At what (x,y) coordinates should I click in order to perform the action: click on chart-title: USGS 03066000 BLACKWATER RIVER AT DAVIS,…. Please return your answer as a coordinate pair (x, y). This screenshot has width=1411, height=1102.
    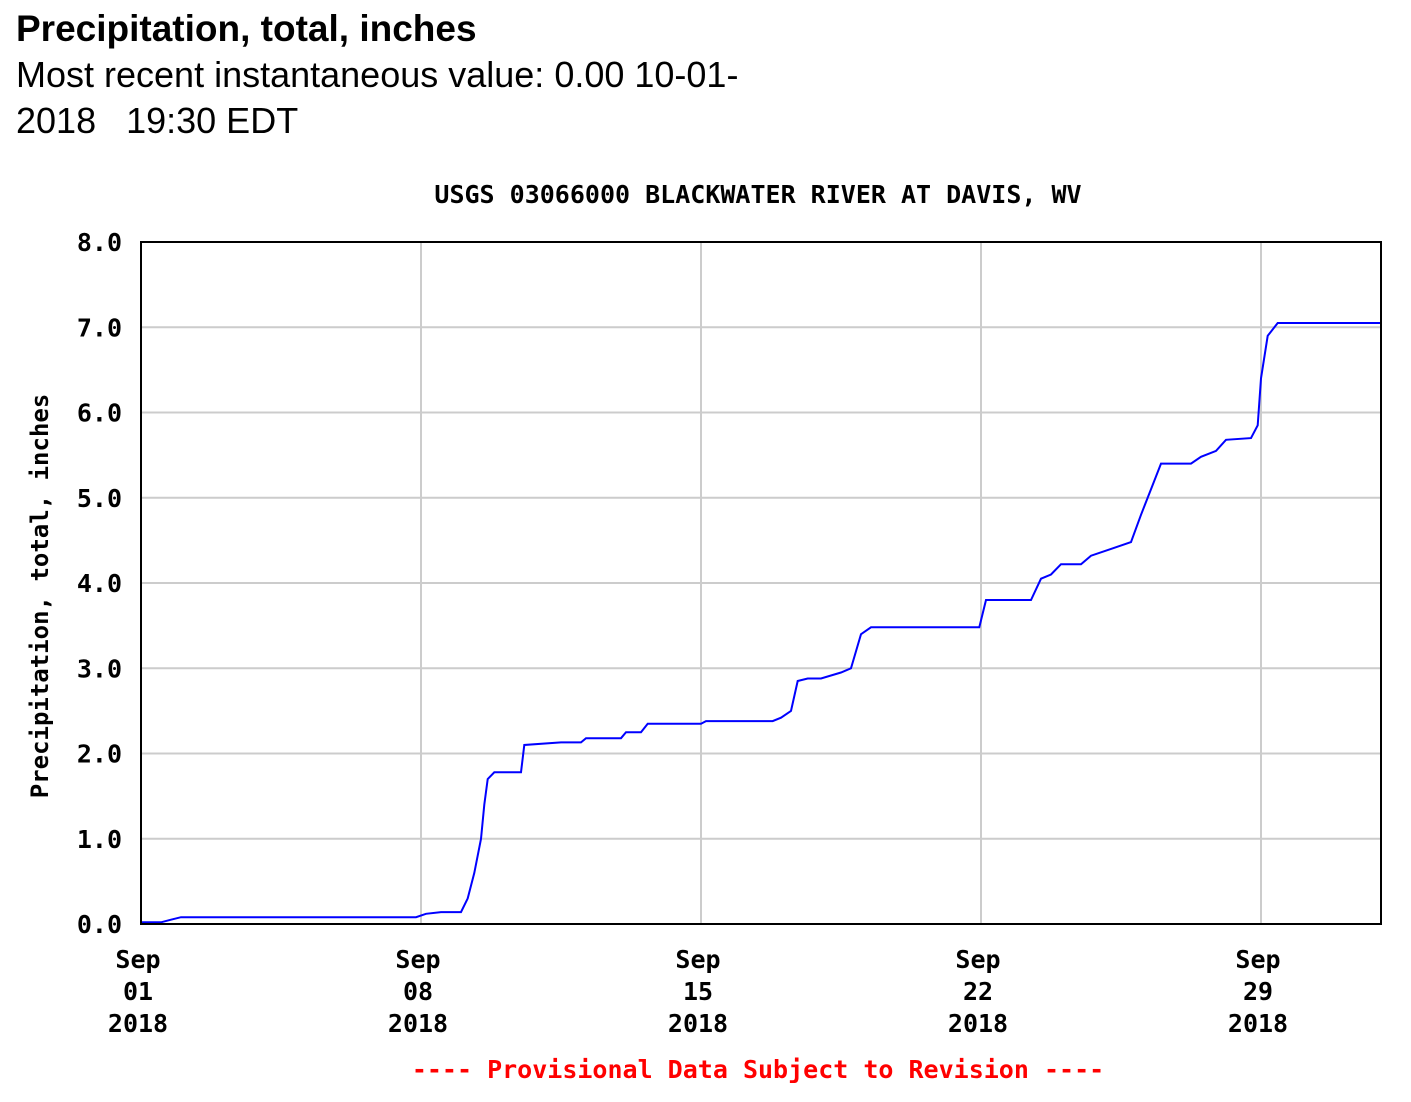
    Looking at the image, I should click on (757, 194).